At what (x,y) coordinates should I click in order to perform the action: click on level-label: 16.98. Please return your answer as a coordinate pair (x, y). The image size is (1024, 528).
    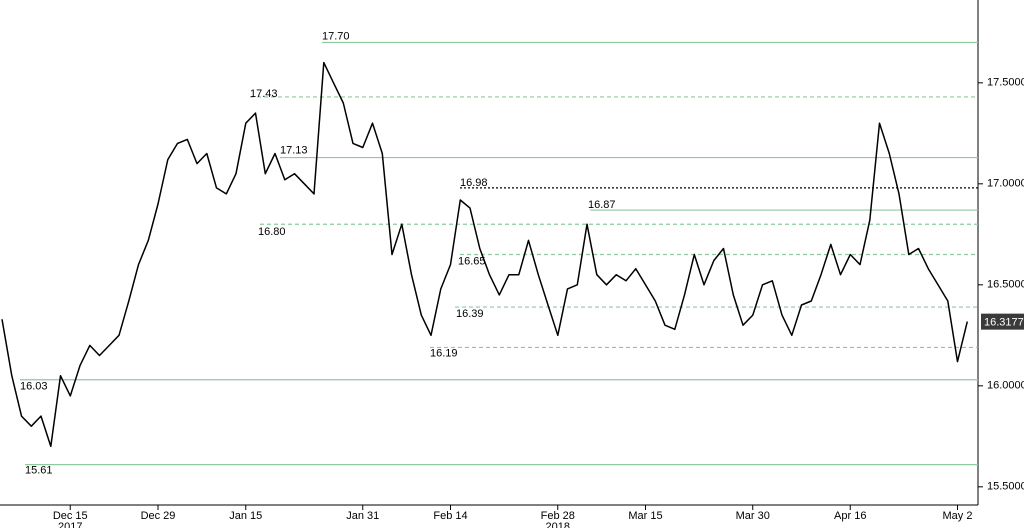
    Looking at the image, I should click on (474, 183).